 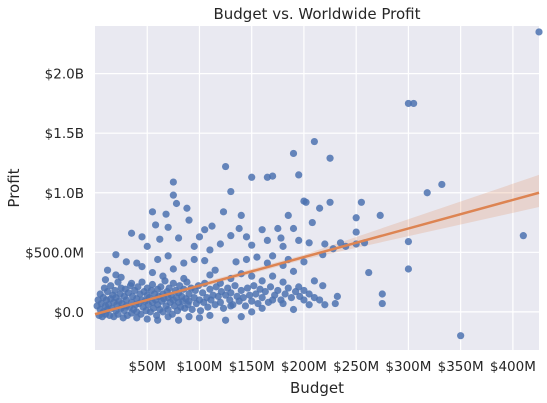 I want to click on y-axis-title: Profit, so click(x=14, y=187).